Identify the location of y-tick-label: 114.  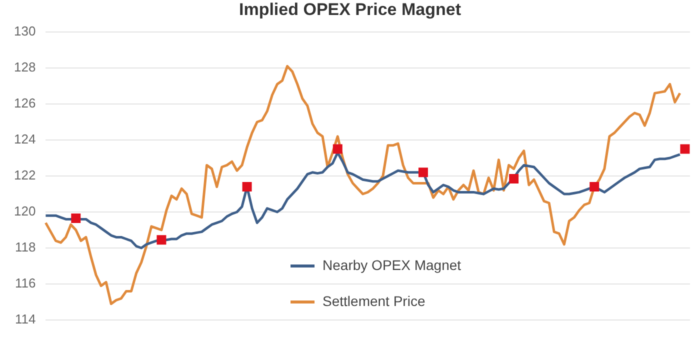
(25, 319).